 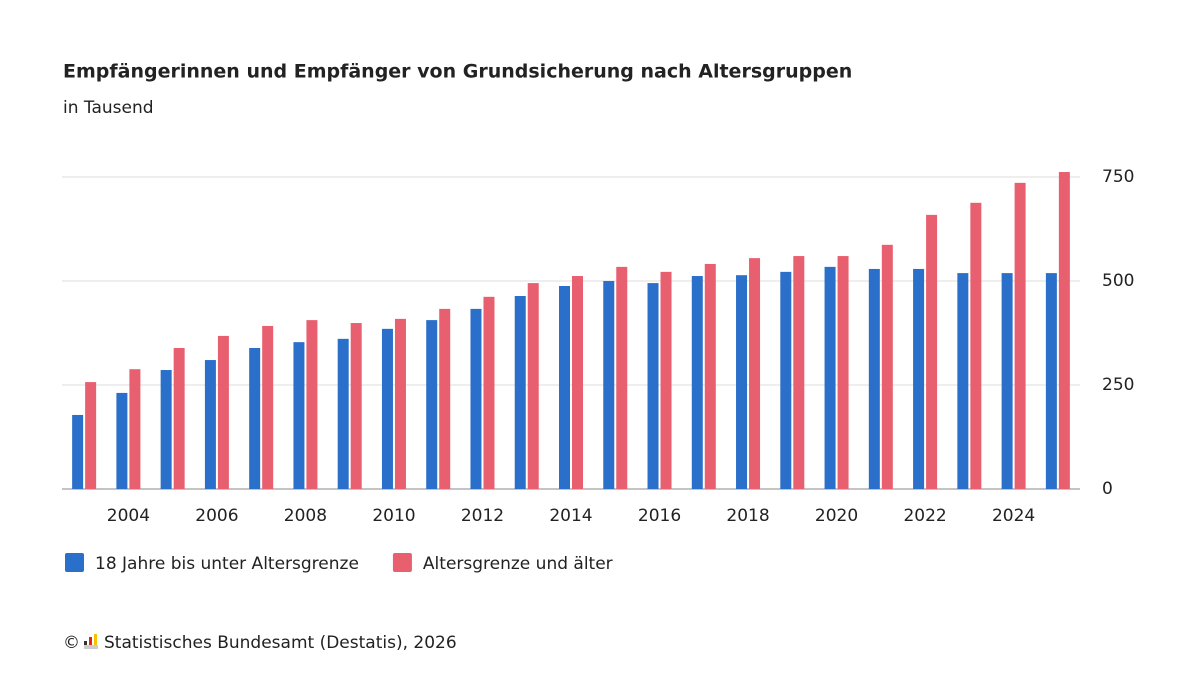 I want to click on chart-subtitle: in Tausend, so click(x=108, y=108).